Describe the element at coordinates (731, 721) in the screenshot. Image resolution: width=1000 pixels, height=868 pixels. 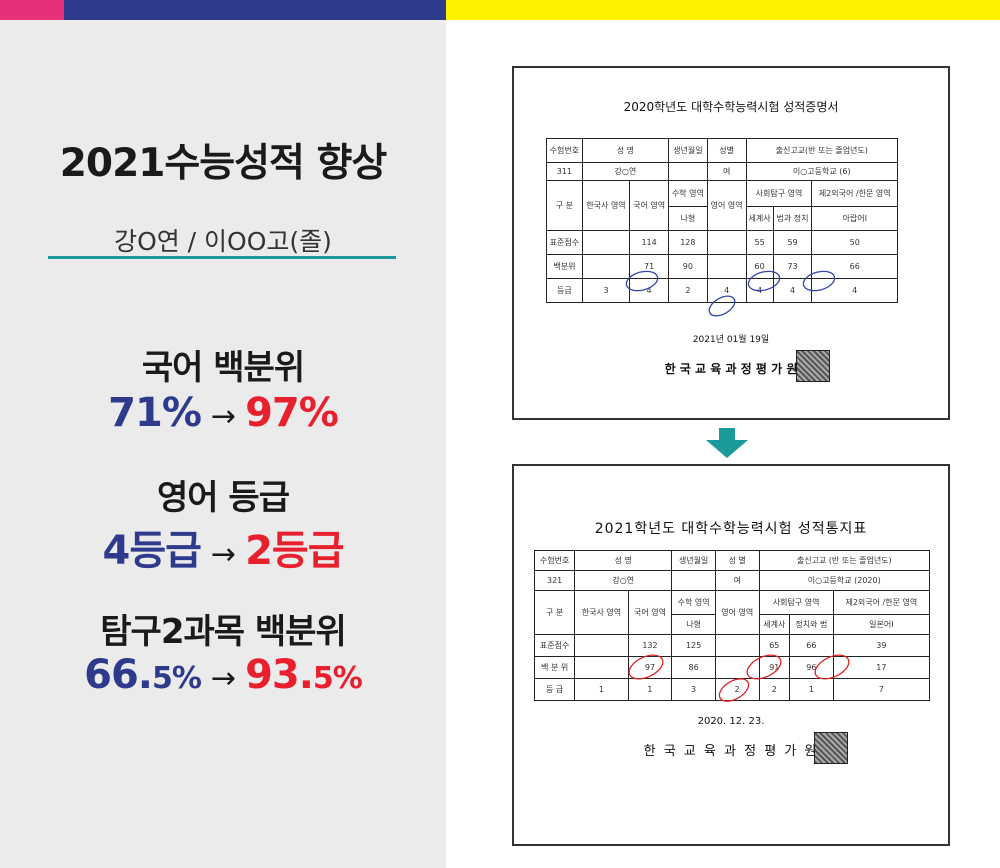
I see `doc2-date: 2020. 12. 23.` at that location.